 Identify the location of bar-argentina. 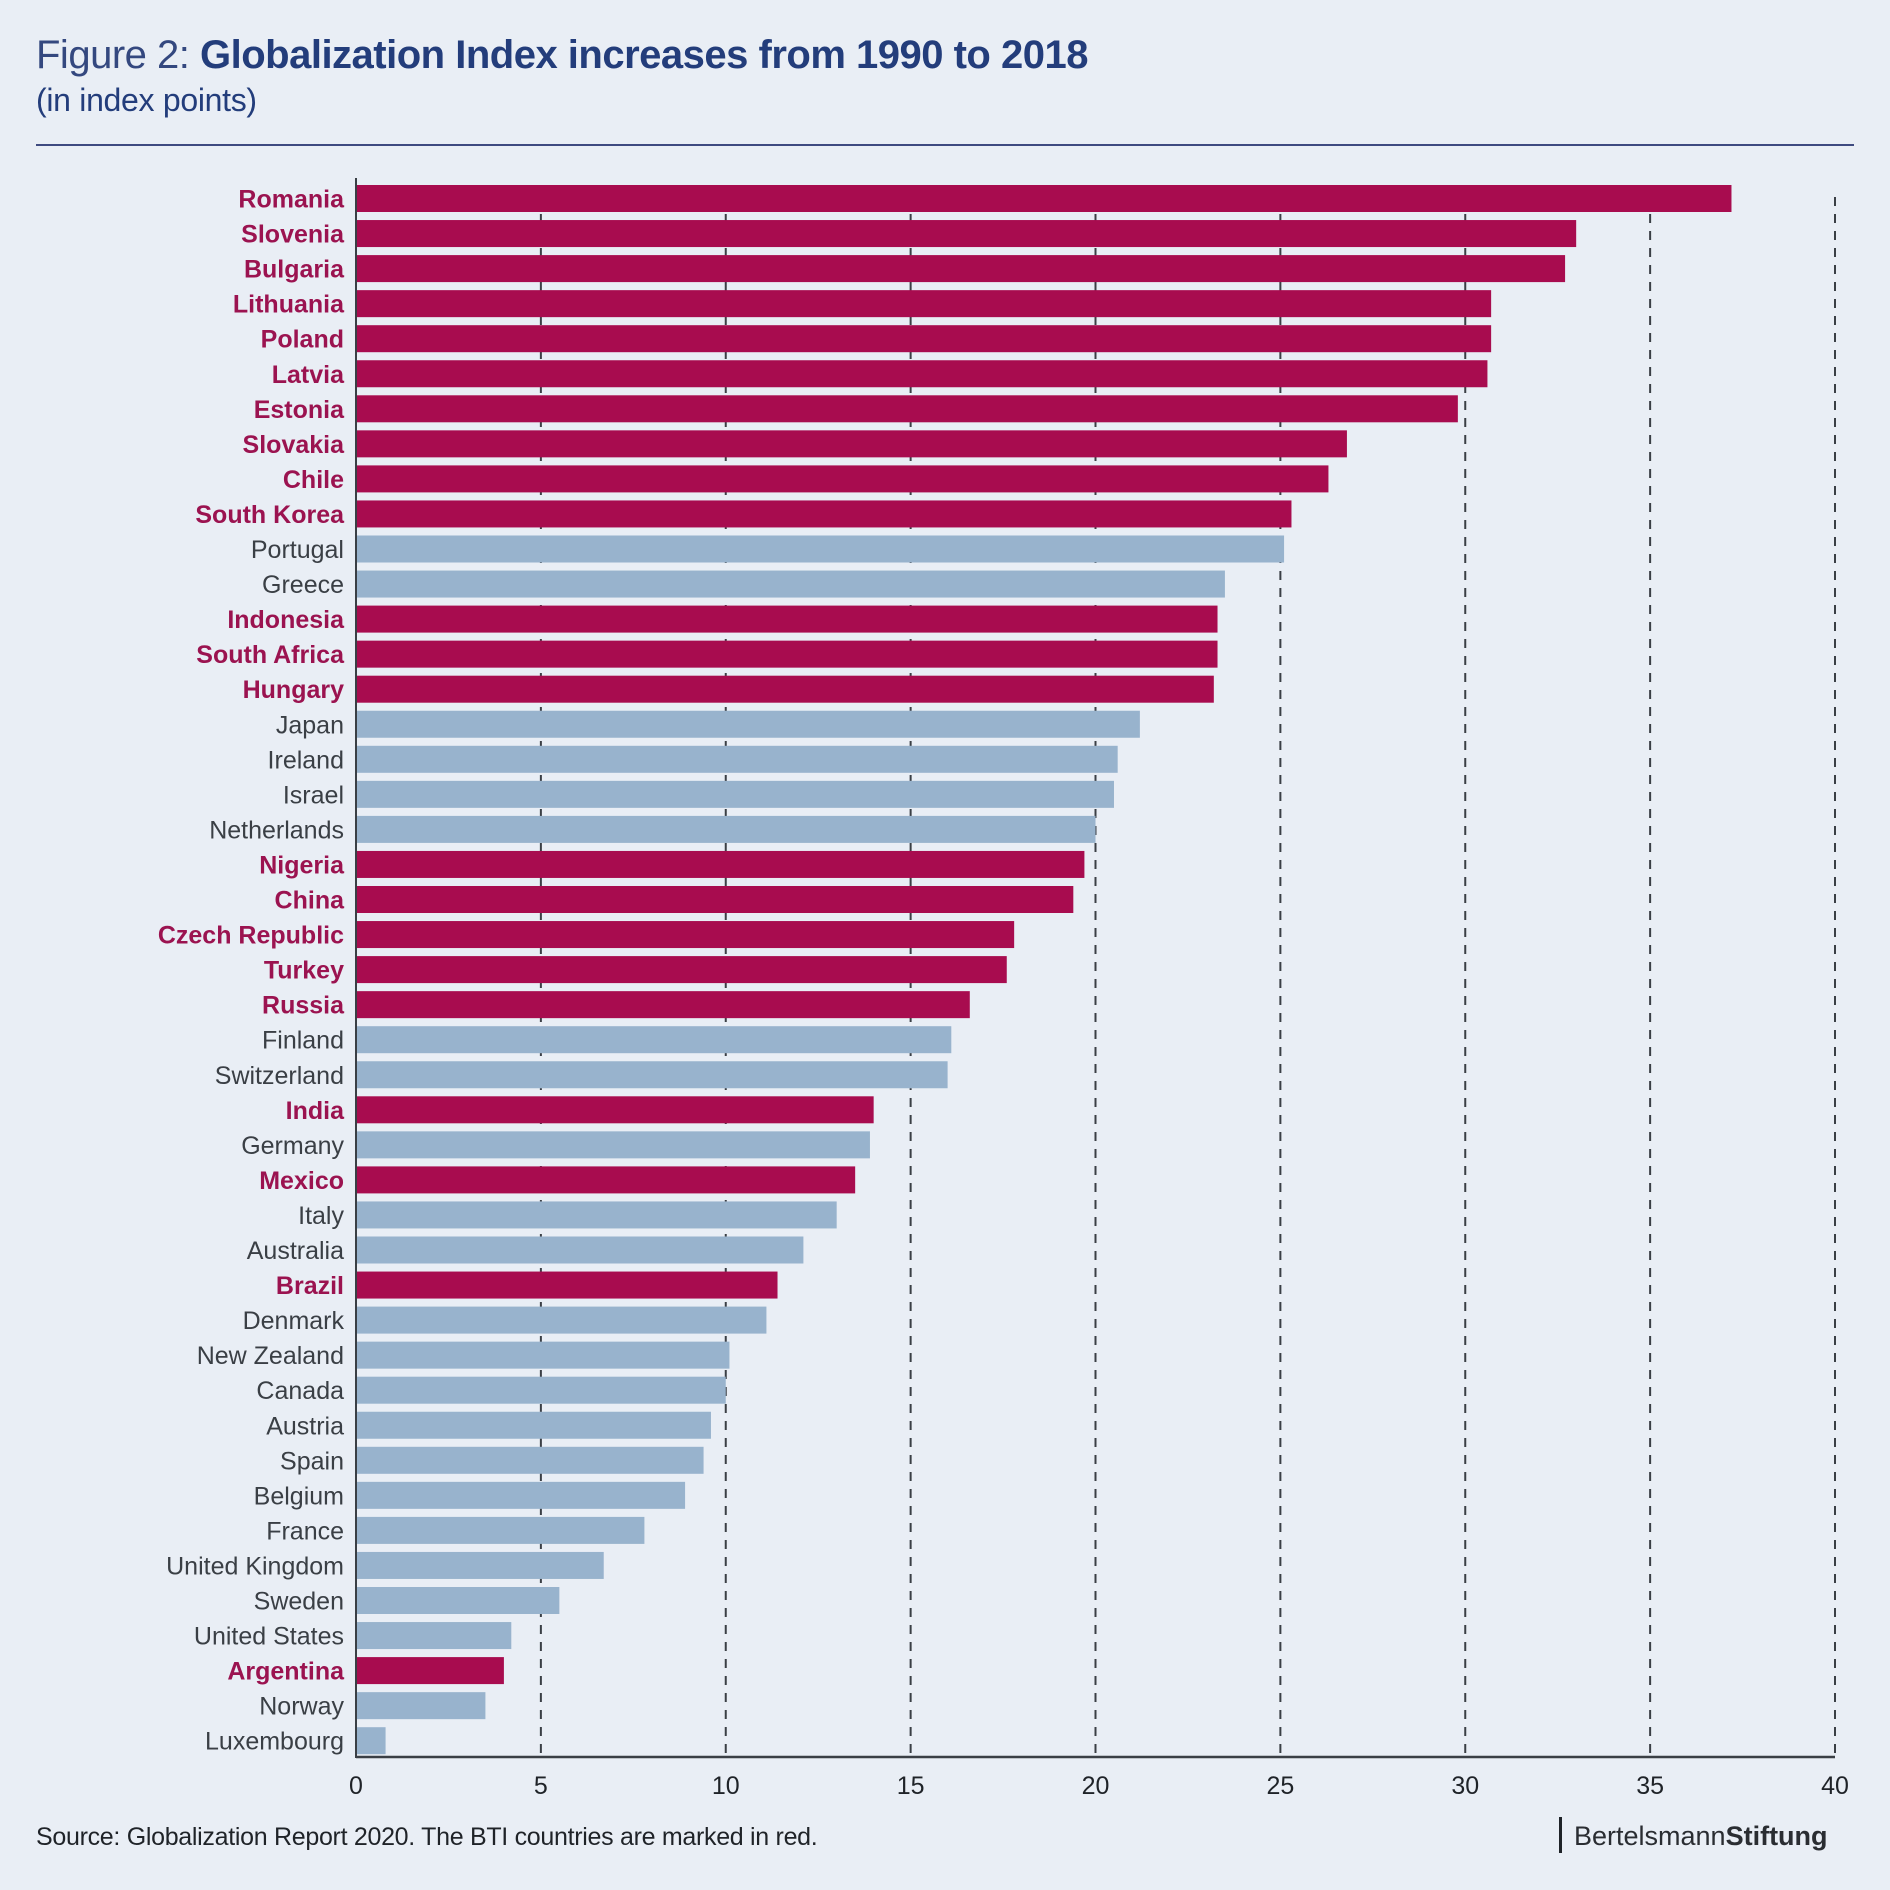
(430, 1671).